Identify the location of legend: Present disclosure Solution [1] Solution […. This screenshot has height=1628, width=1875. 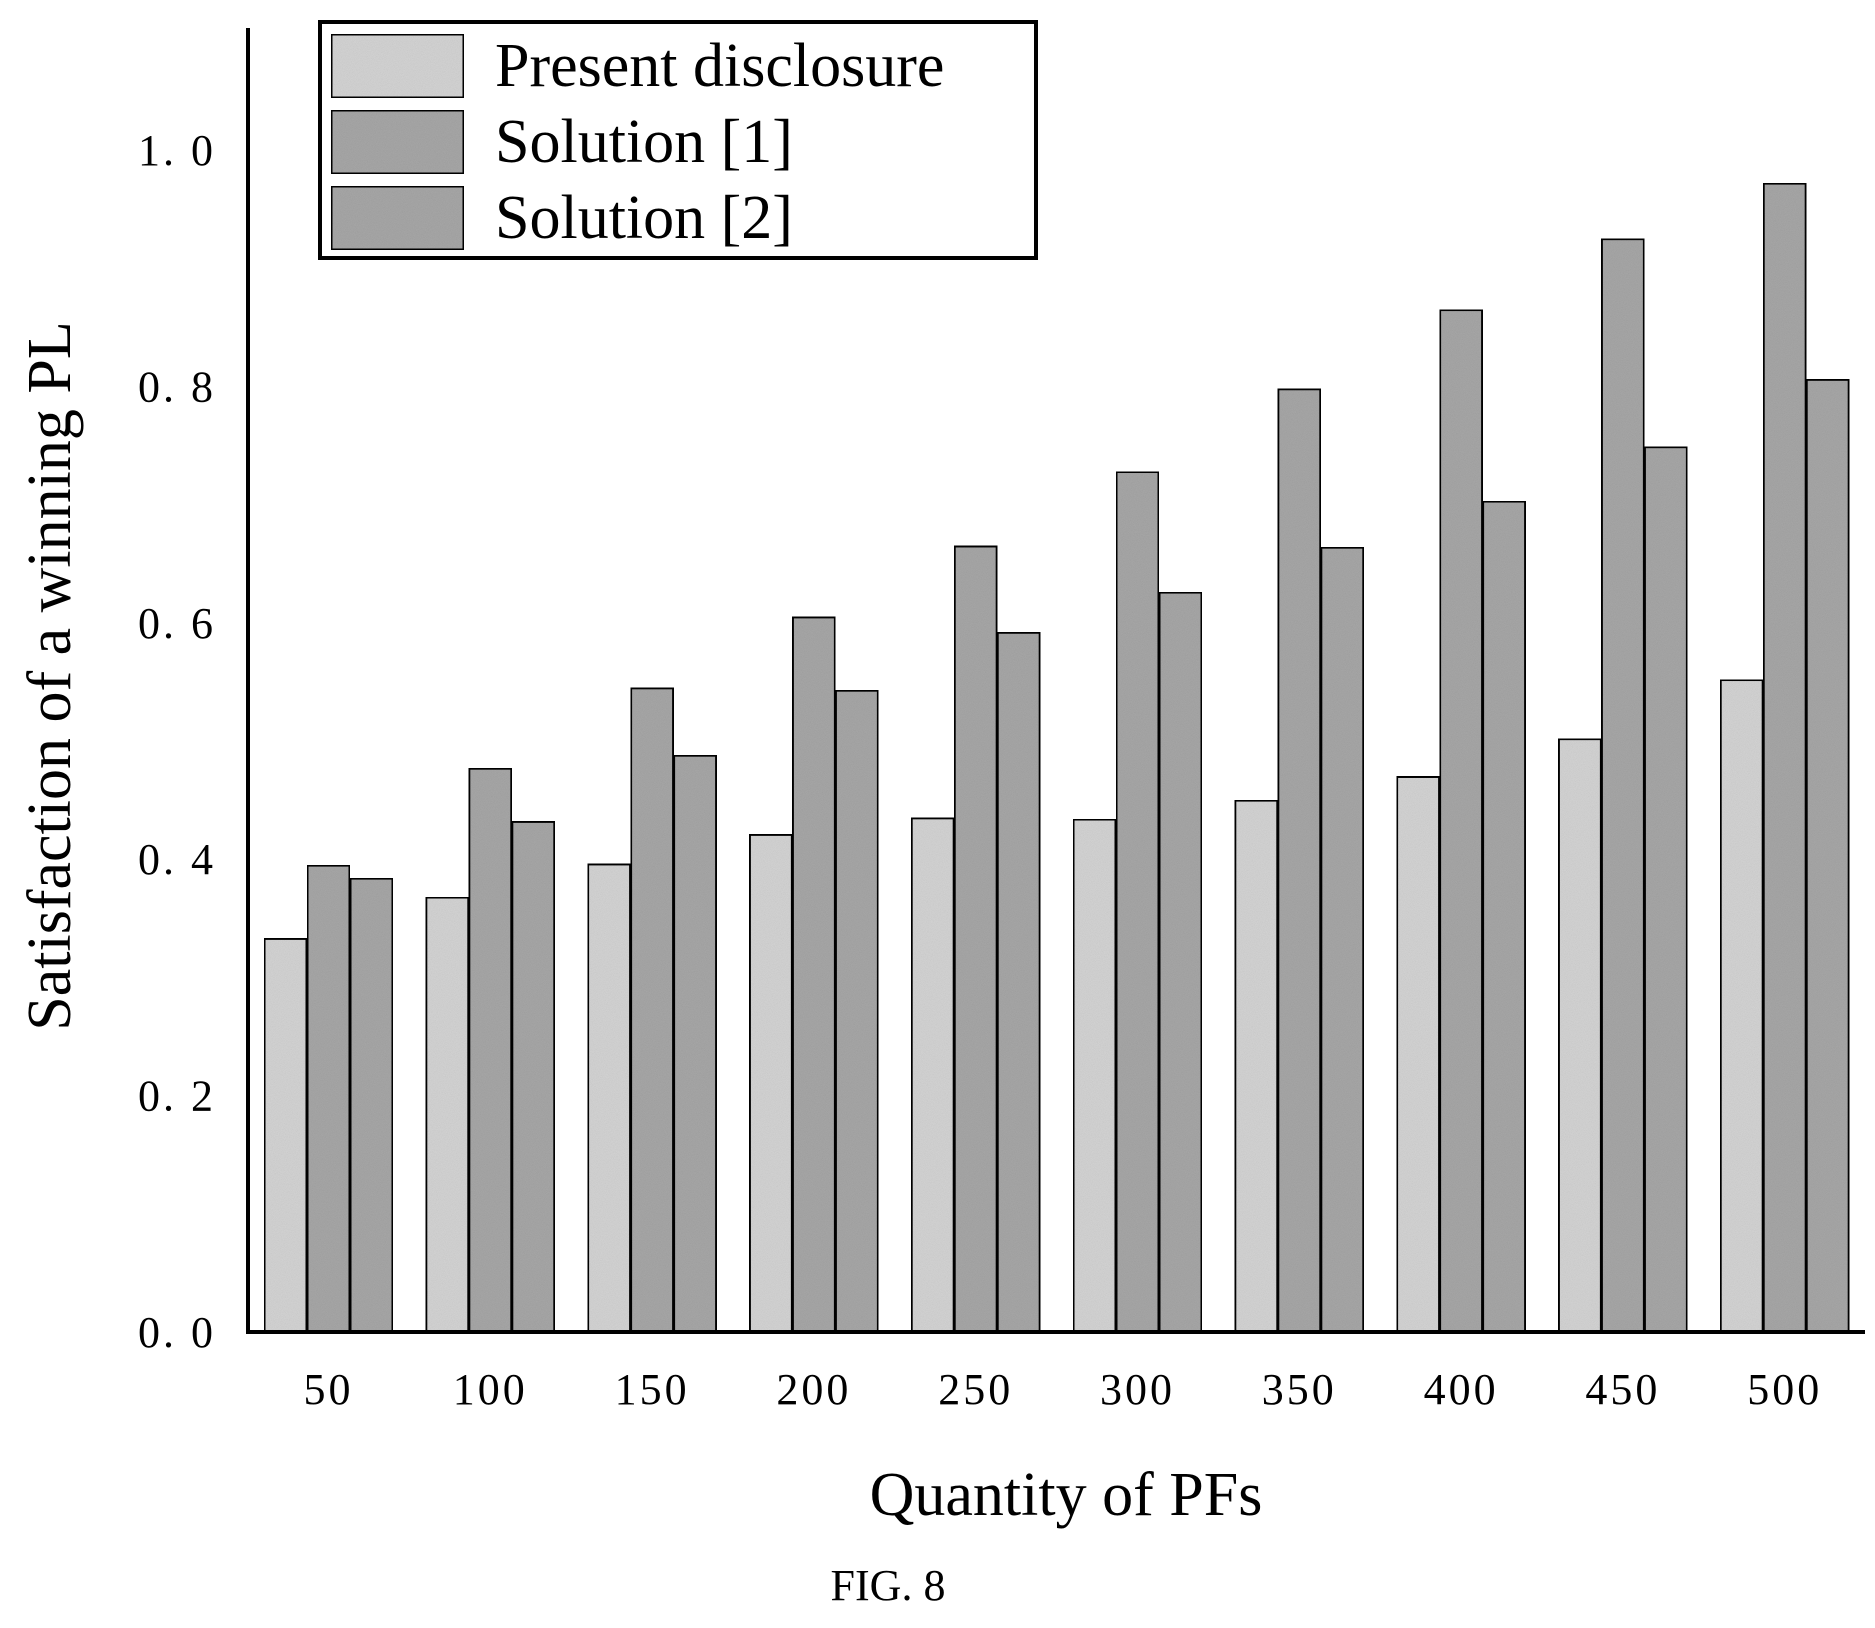
(678, 140).